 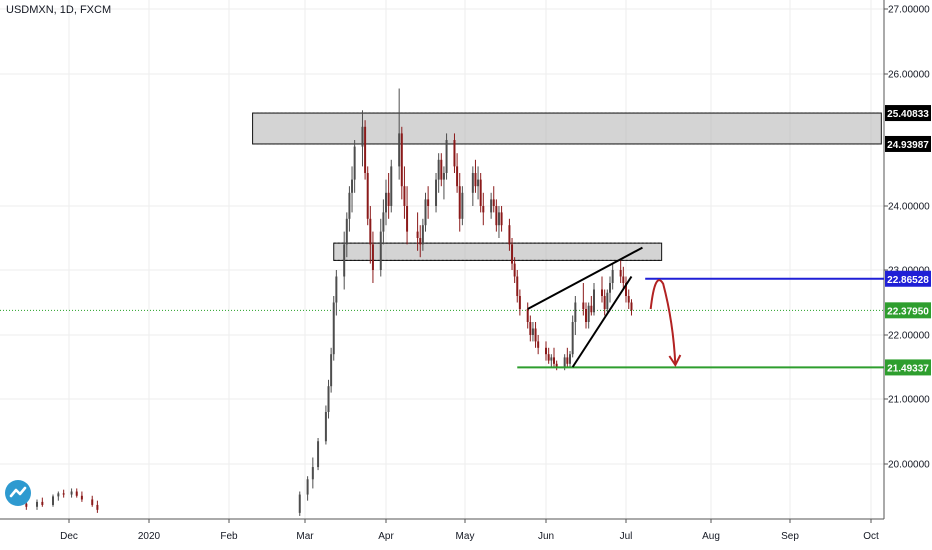 What do you see at coordinates (663, 322) in the screenshot?
I see `projection-arrow` at bounding box center [663, 322].